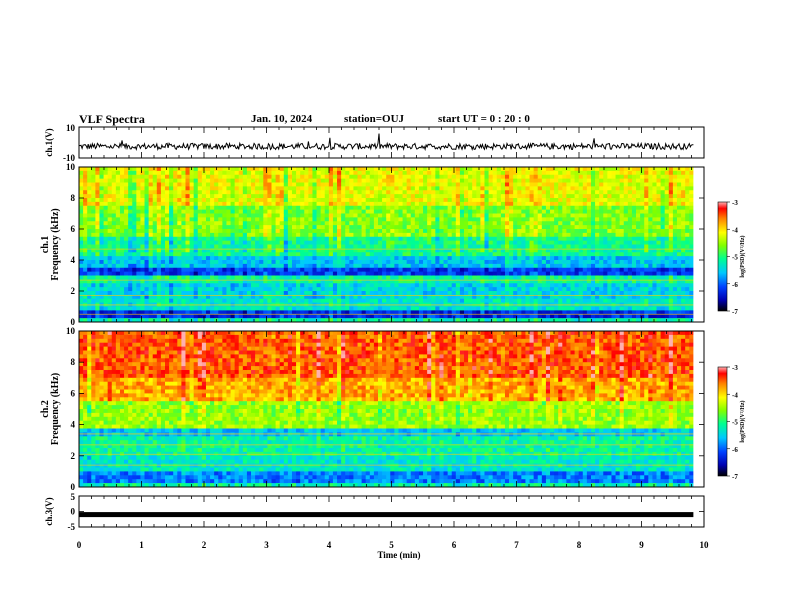 The width and height of the screenshot is (792, 612). I want to click on colorbar-tick-ch1-spectrogram: -5, so click(735, 258).